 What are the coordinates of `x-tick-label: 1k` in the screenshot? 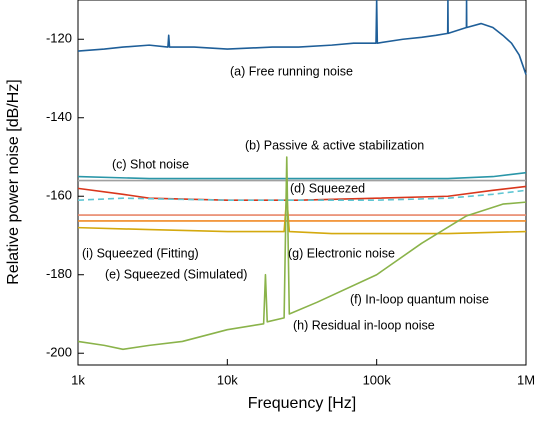 It's located at (78, 379).